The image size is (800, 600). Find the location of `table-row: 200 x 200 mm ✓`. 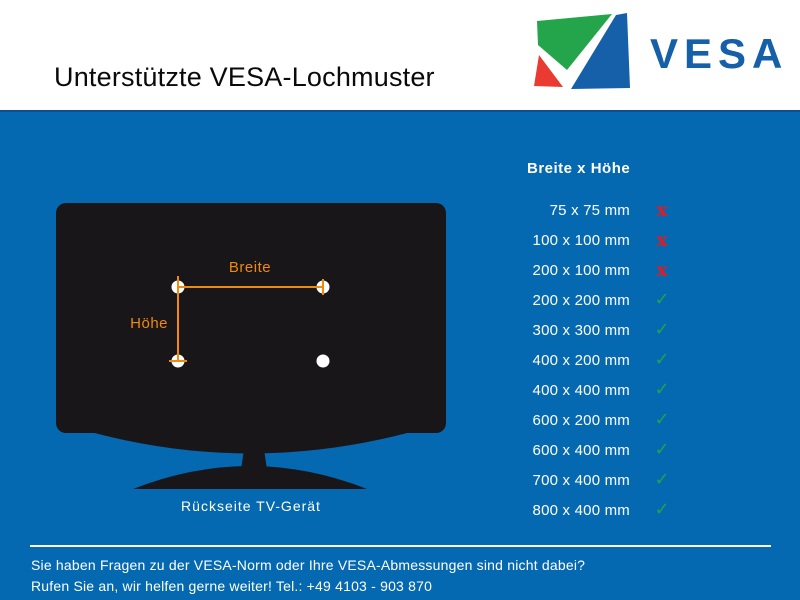

table-row: 200 x 200 mm ✓ is located at coordinates (600, 300).